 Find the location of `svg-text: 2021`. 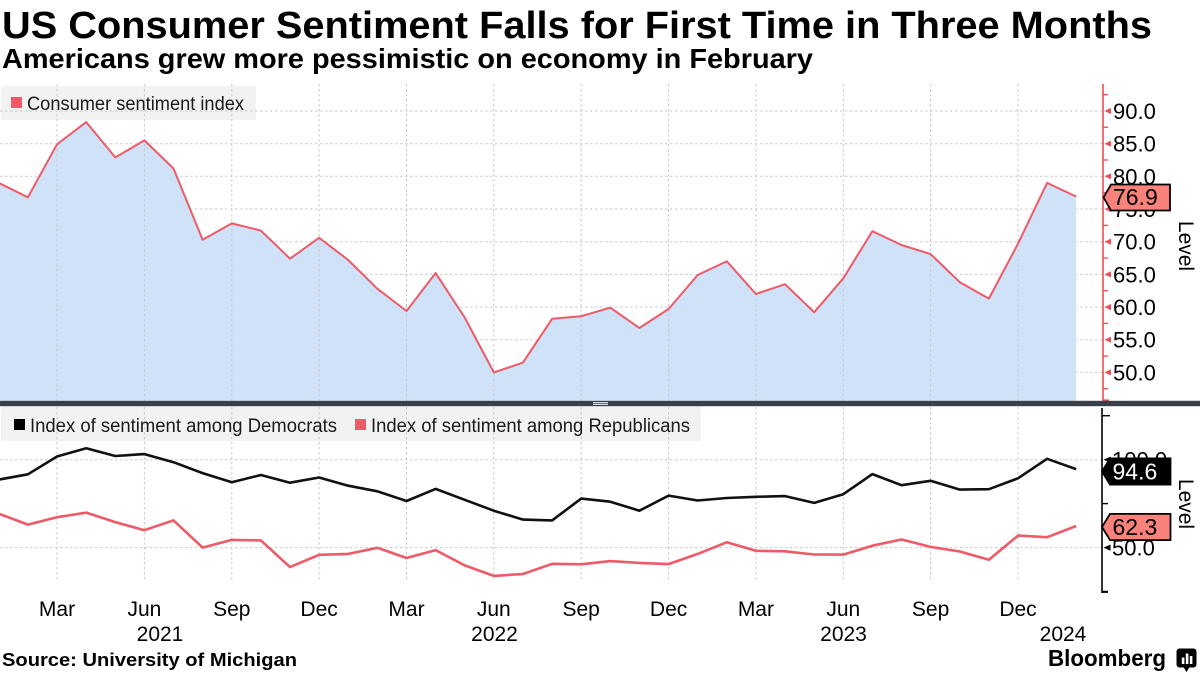

svg-text: 2021 is located at coordinates (160, 634).